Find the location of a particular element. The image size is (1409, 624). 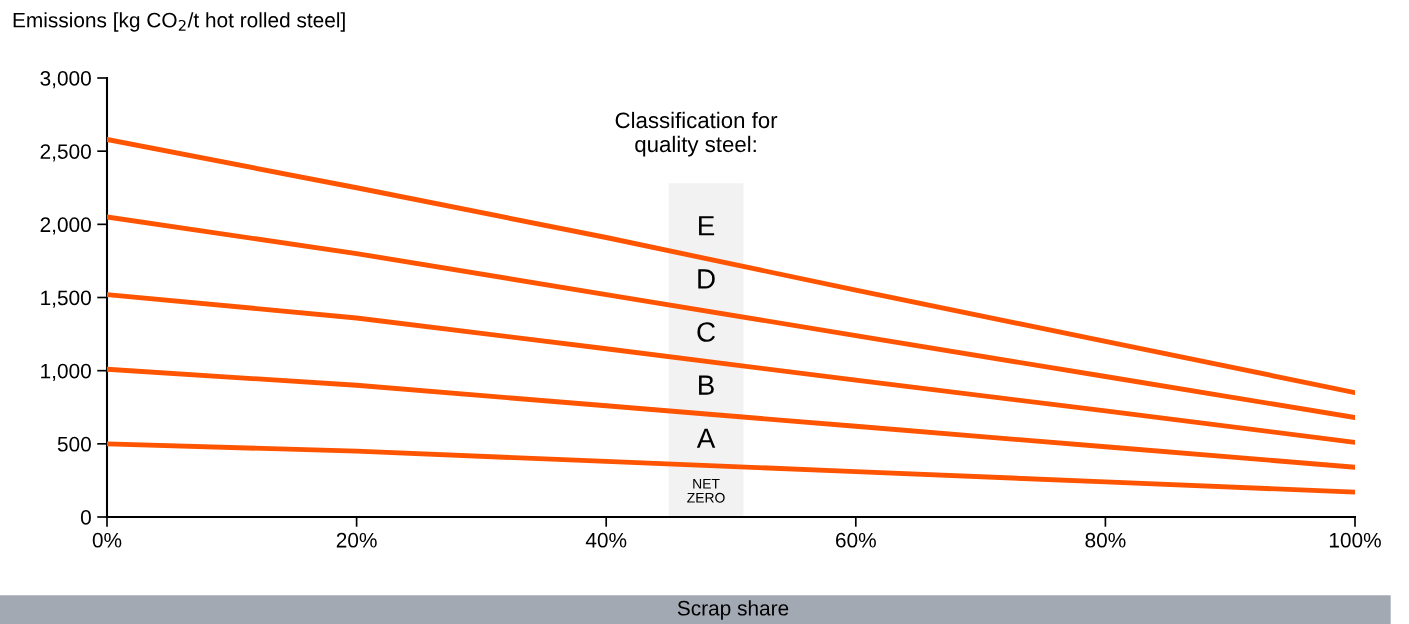

y-tick-label: 2,000 is located at coordinates (65, 226).